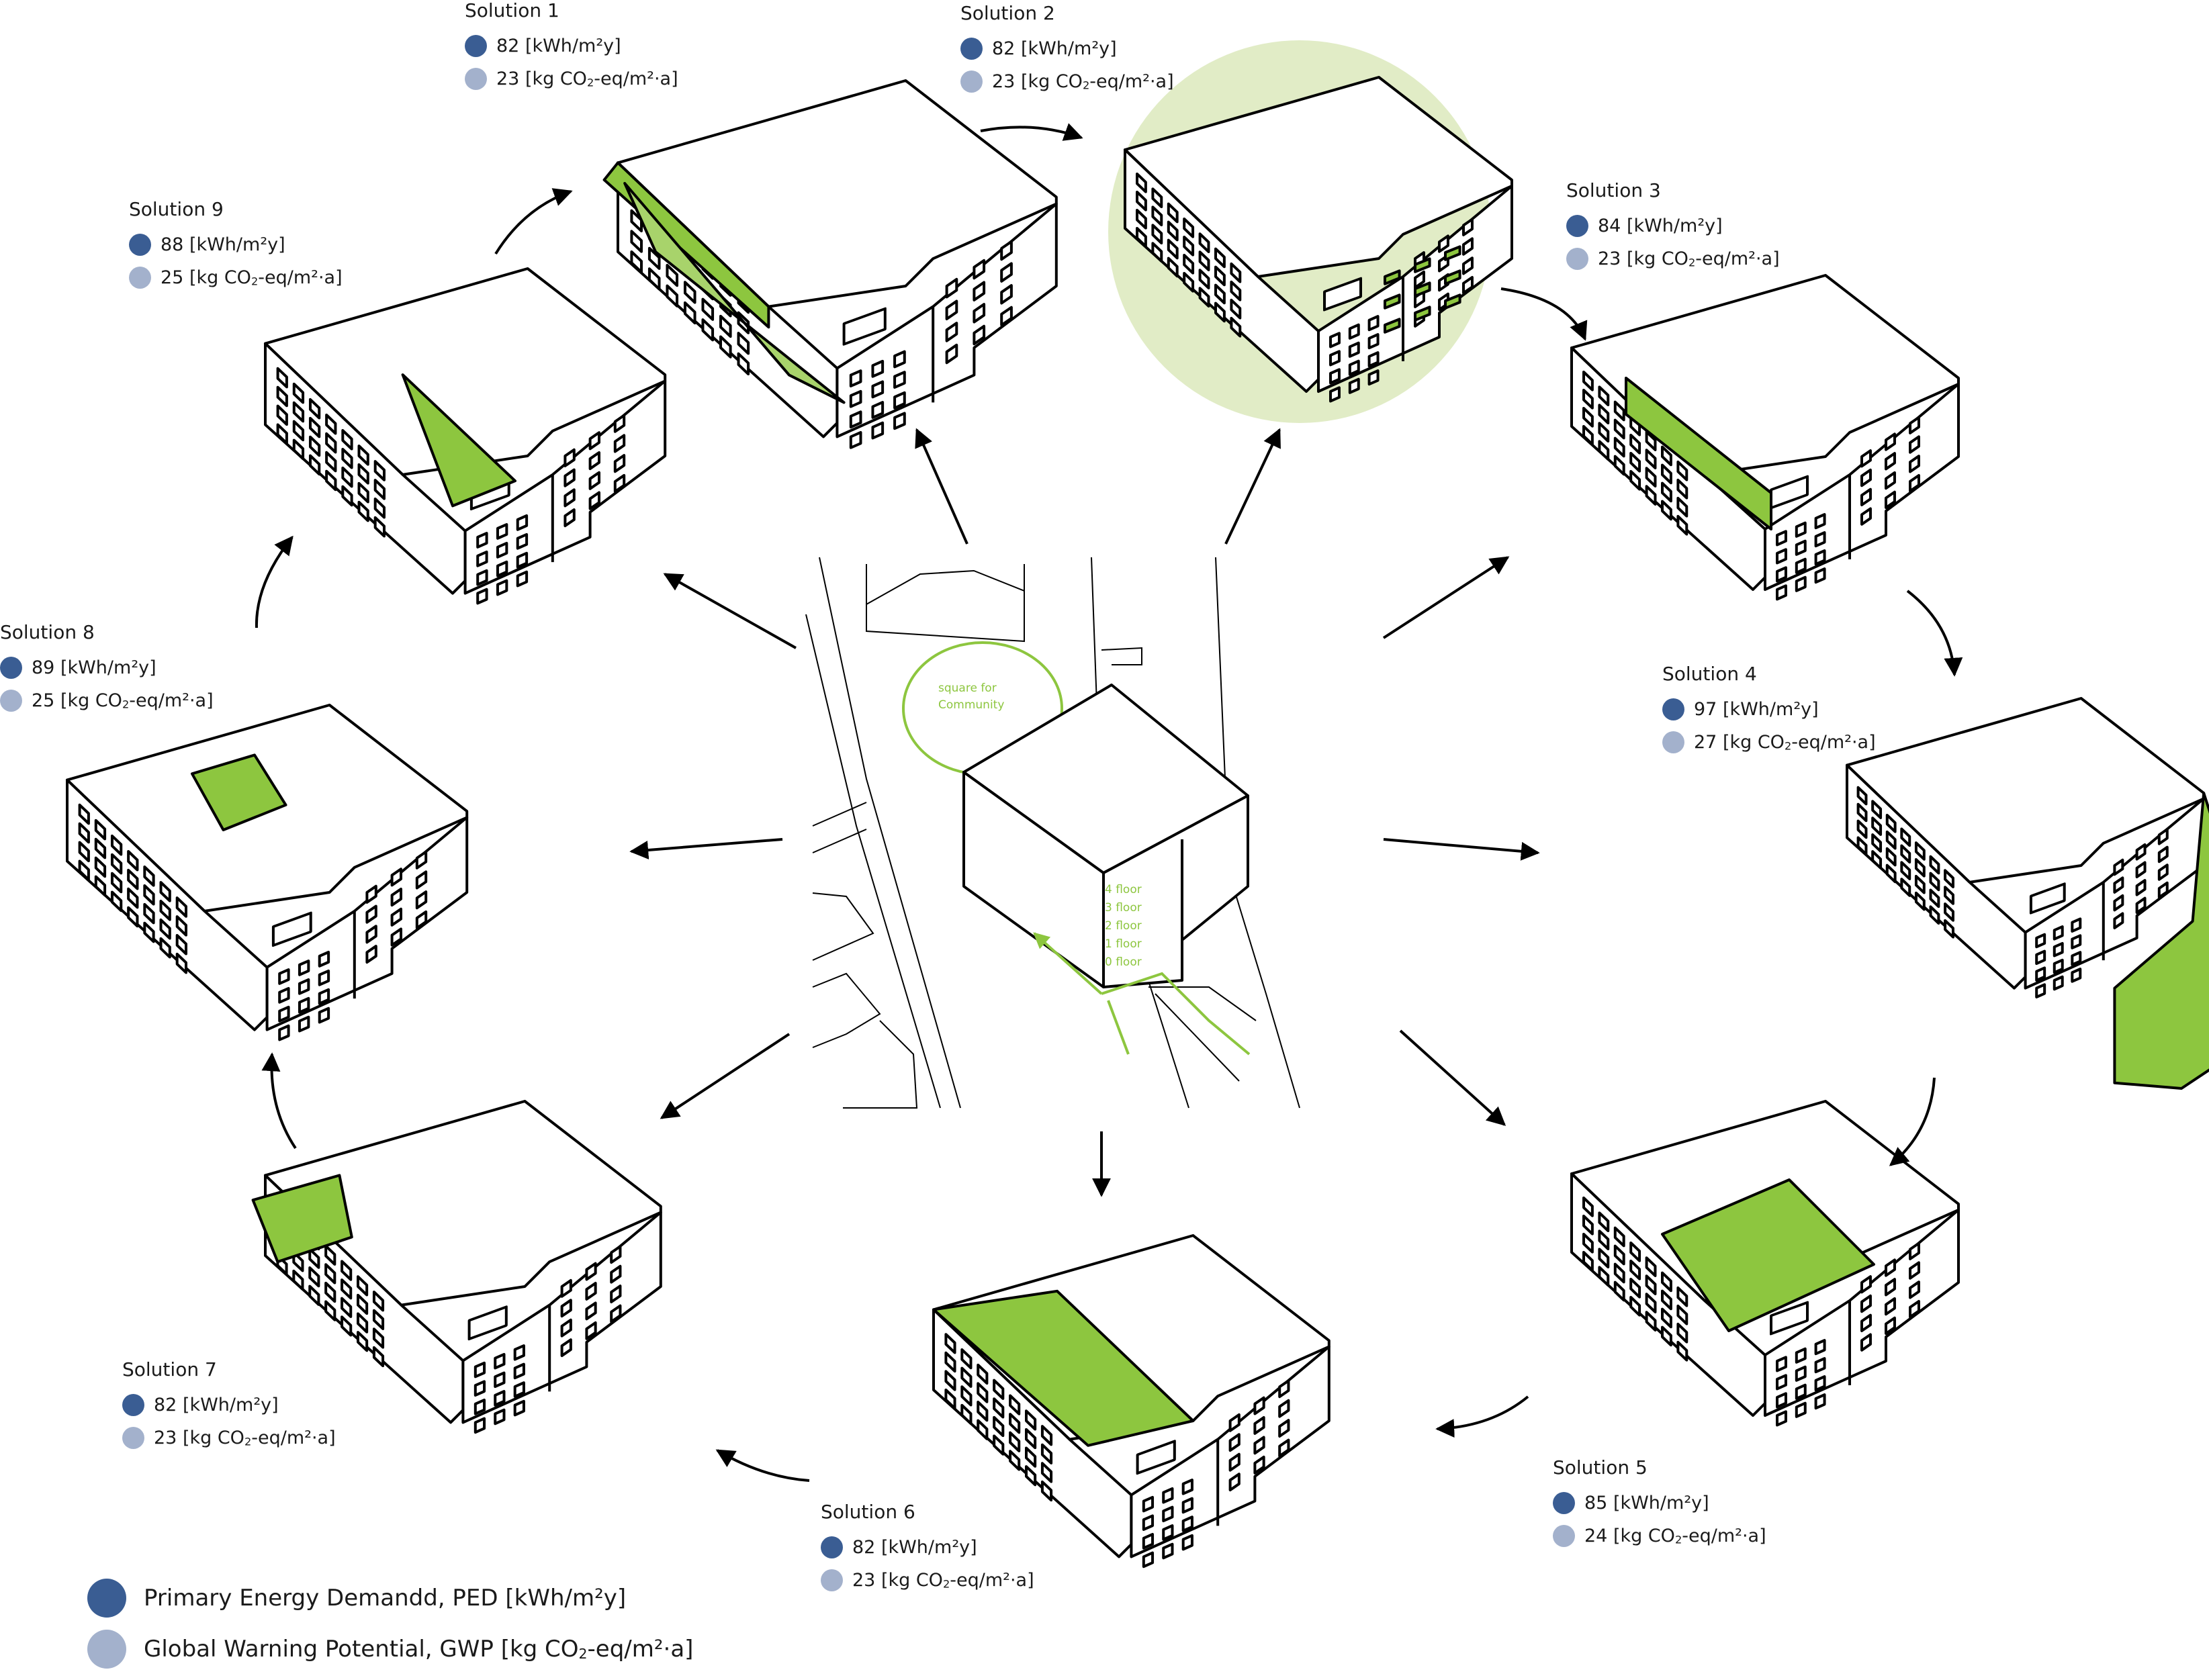 This screenshot has height=1680, width=2209. Describe the element at coordinates (1123, 962) in the screenshot. I see `floor-label-0: 0 floor` at that location.